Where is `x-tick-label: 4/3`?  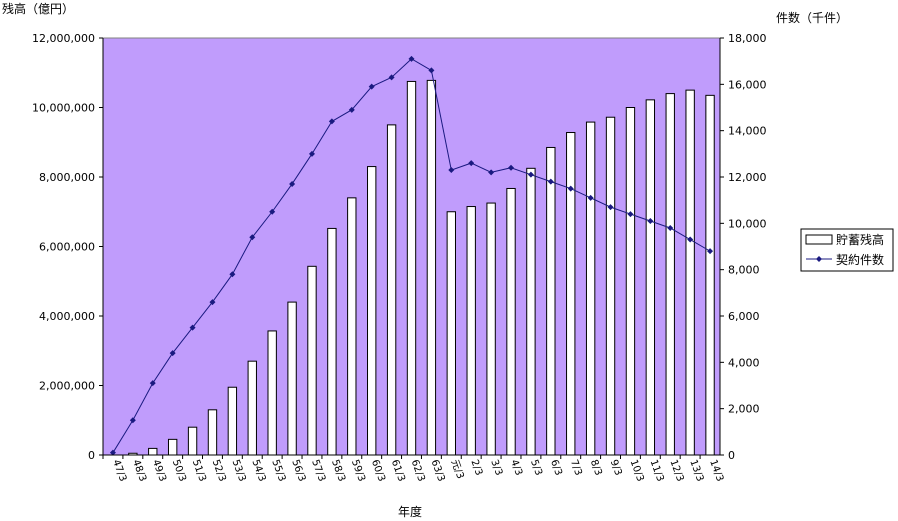
x-tick-label: 4/3 is located at coordinates (516, 467).